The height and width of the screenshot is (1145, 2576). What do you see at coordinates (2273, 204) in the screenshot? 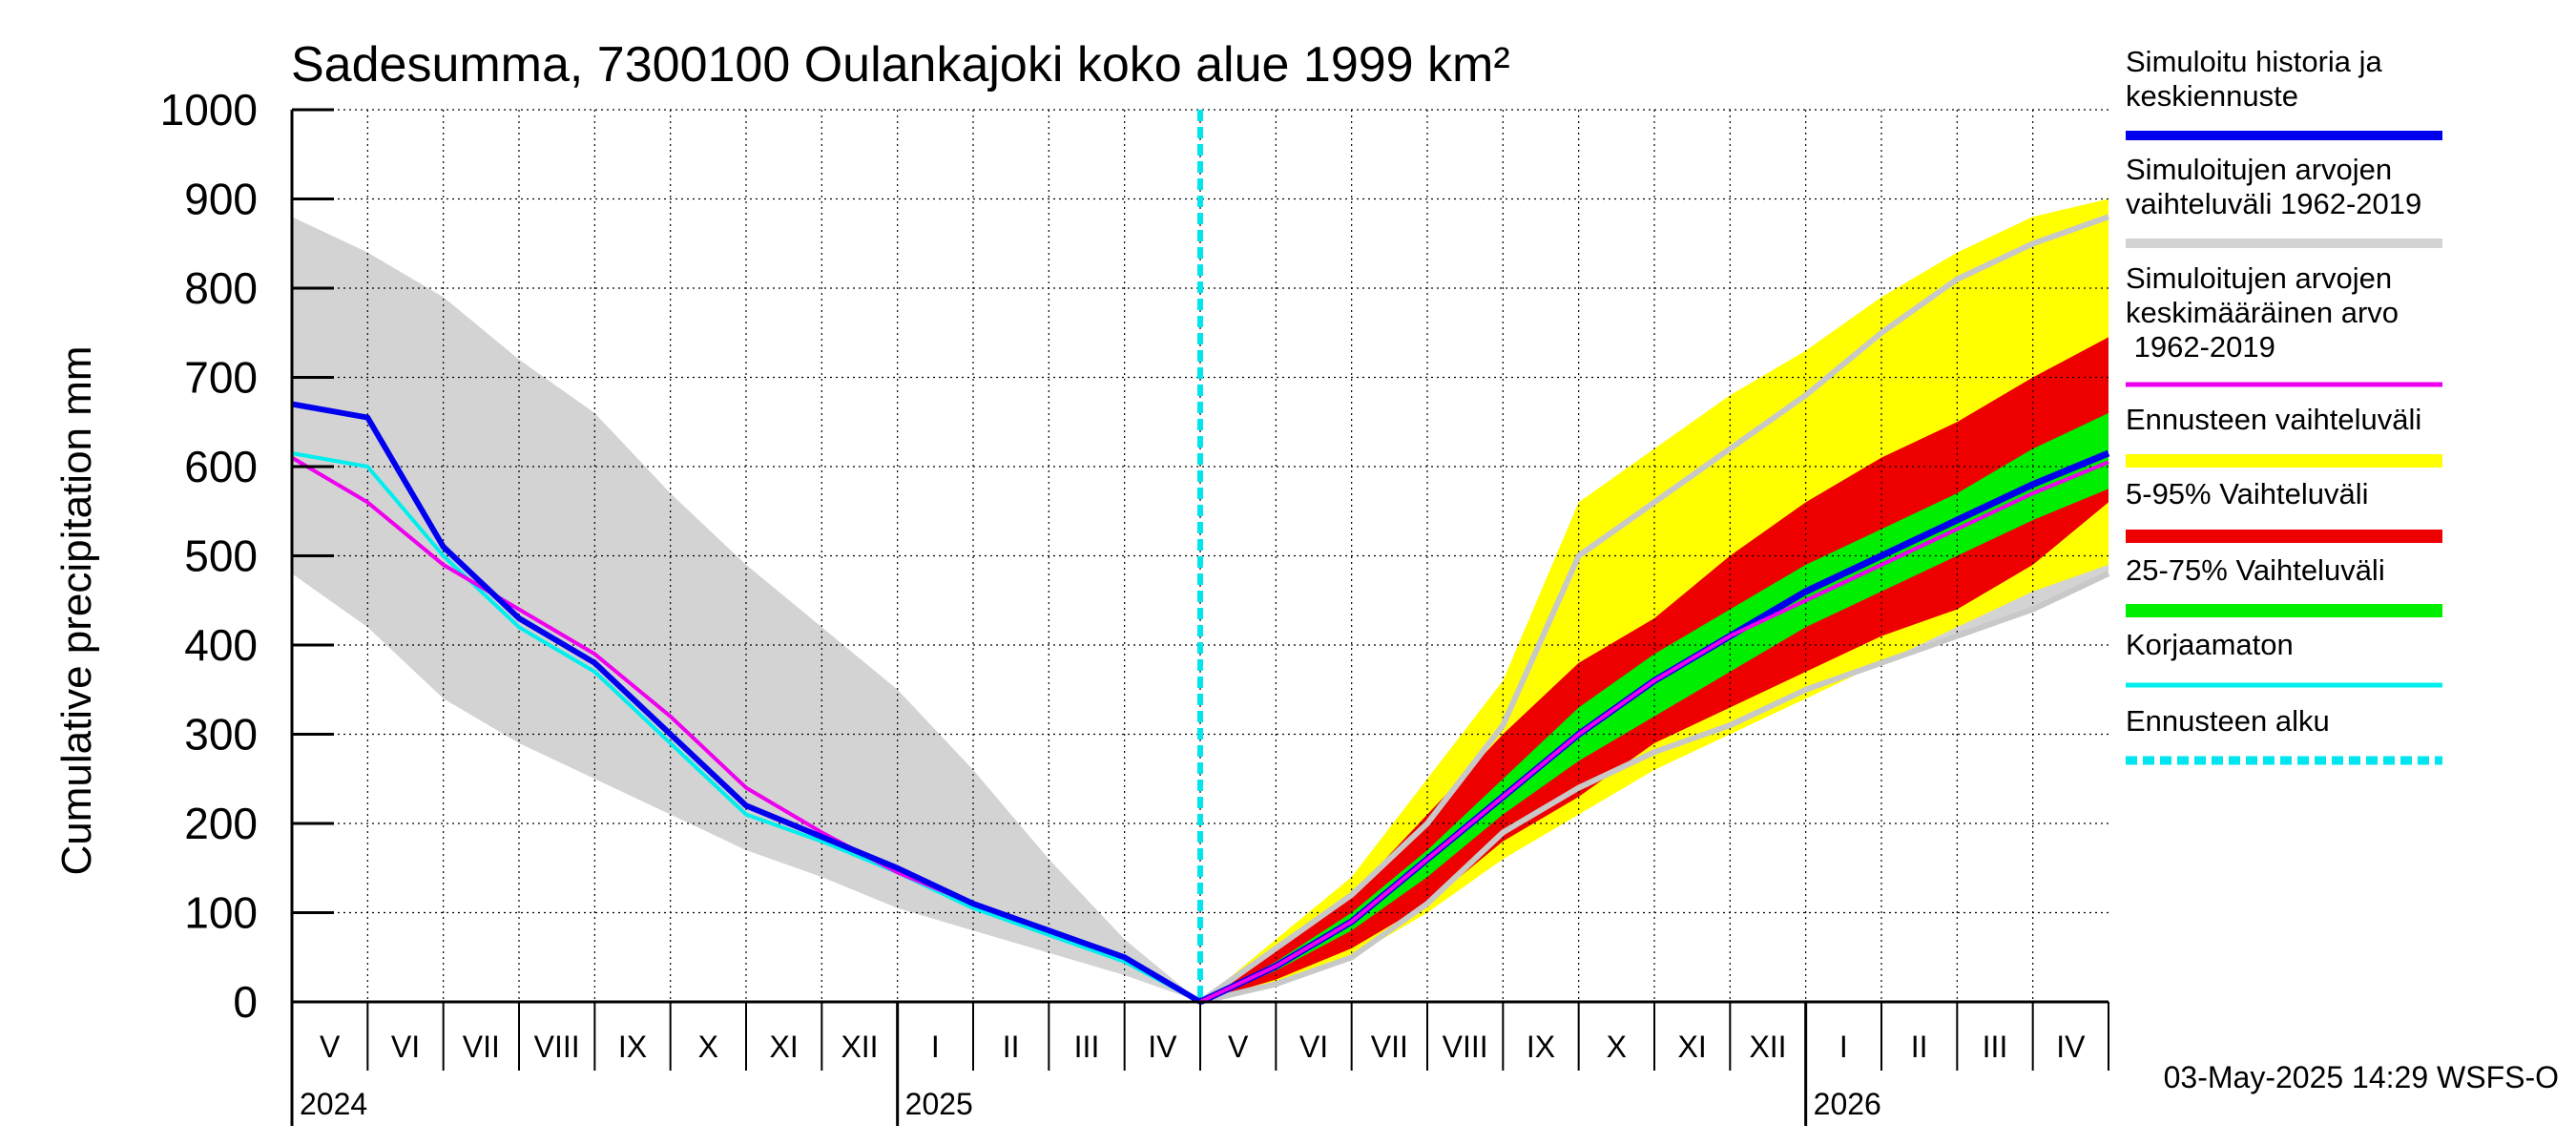
I see `legend-label-line: vaihteluväli 1962-2019` at bounding box center [2273, 204].